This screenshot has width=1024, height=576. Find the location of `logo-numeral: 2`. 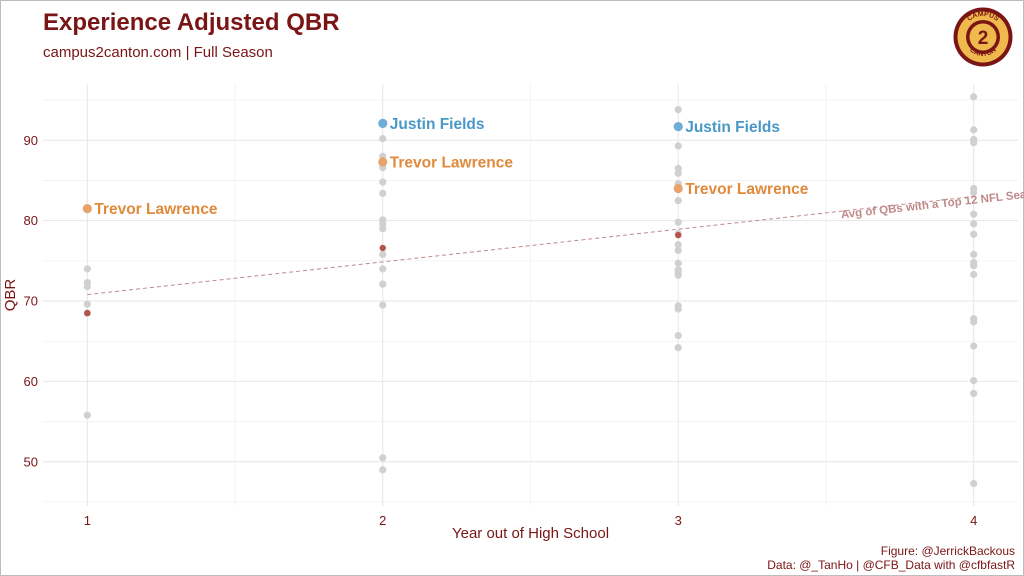

logo-numeral: 2 is located at coordinates (983, 38).